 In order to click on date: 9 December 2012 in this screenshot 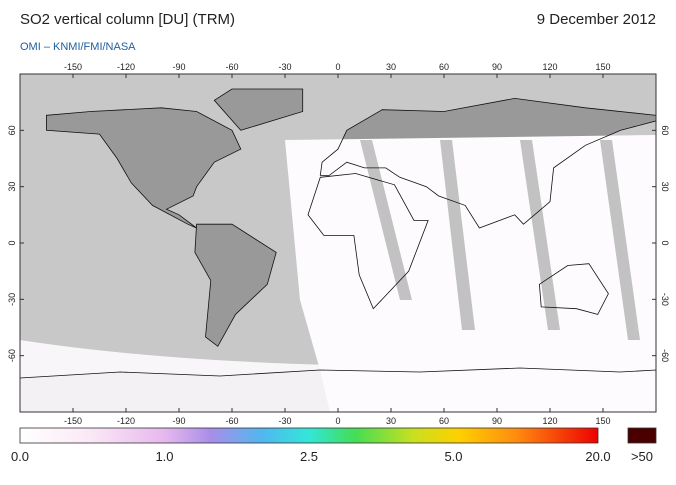, I will do `click(596, 19)`.